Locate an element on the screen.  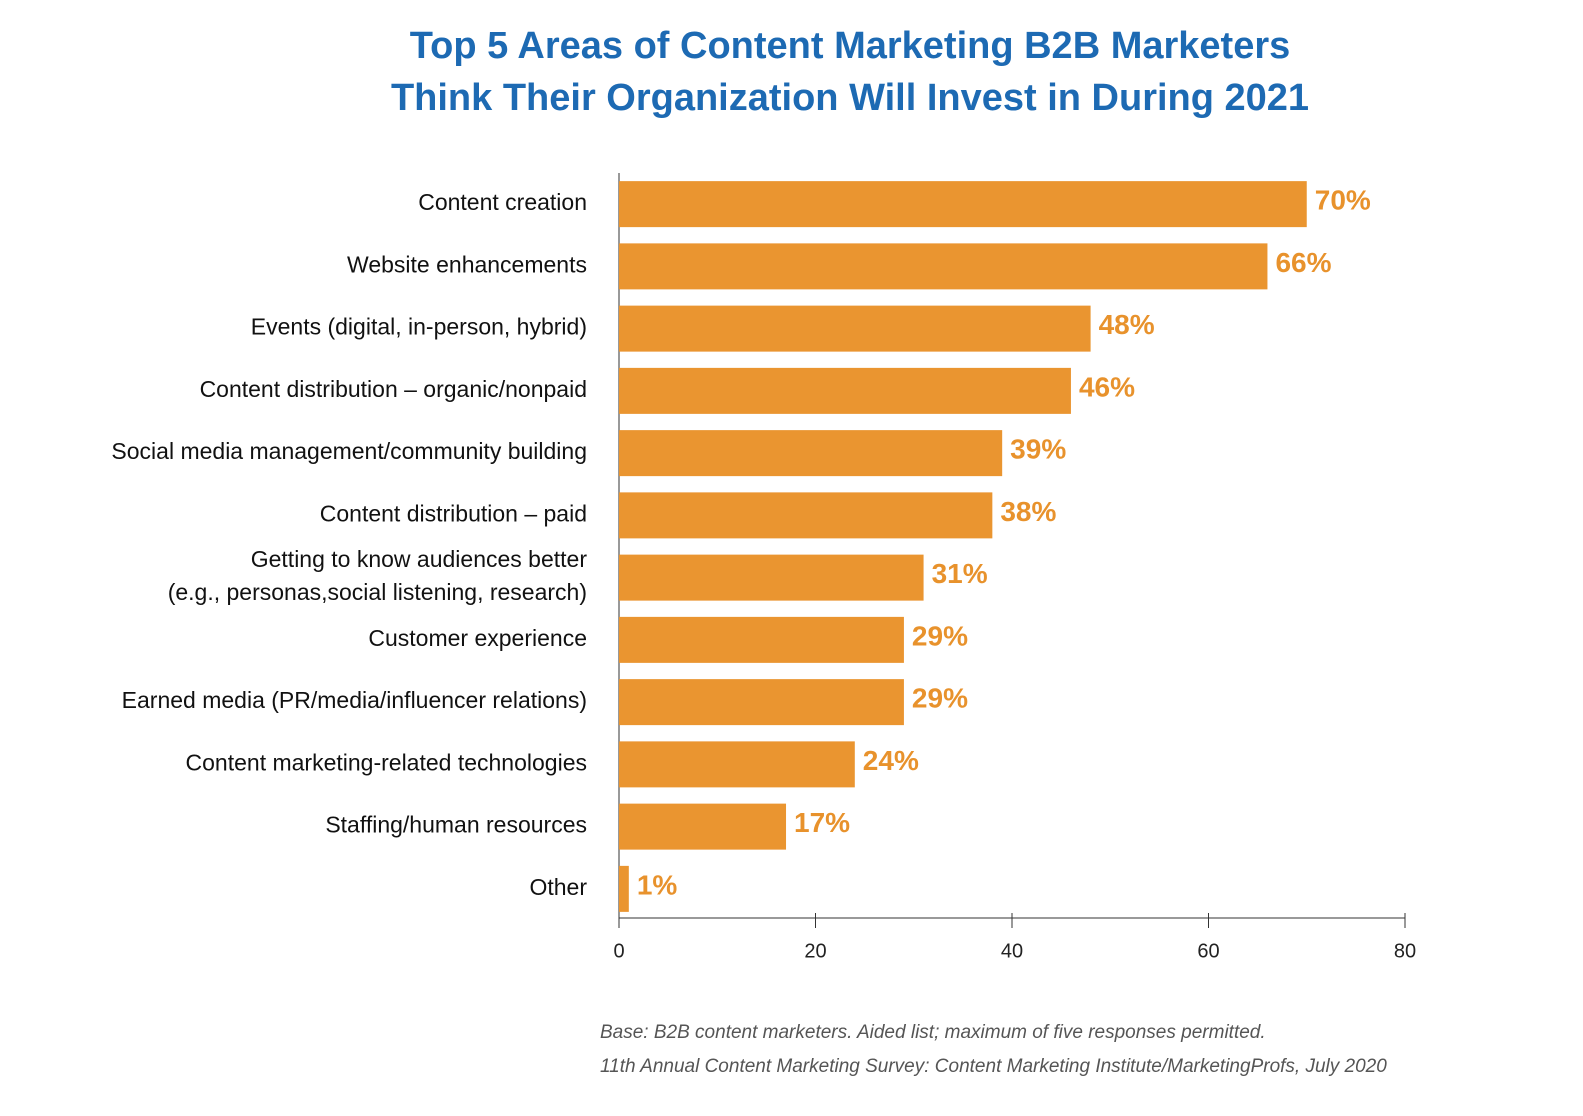
value-label: 24% is located at coordinates (891, 760).